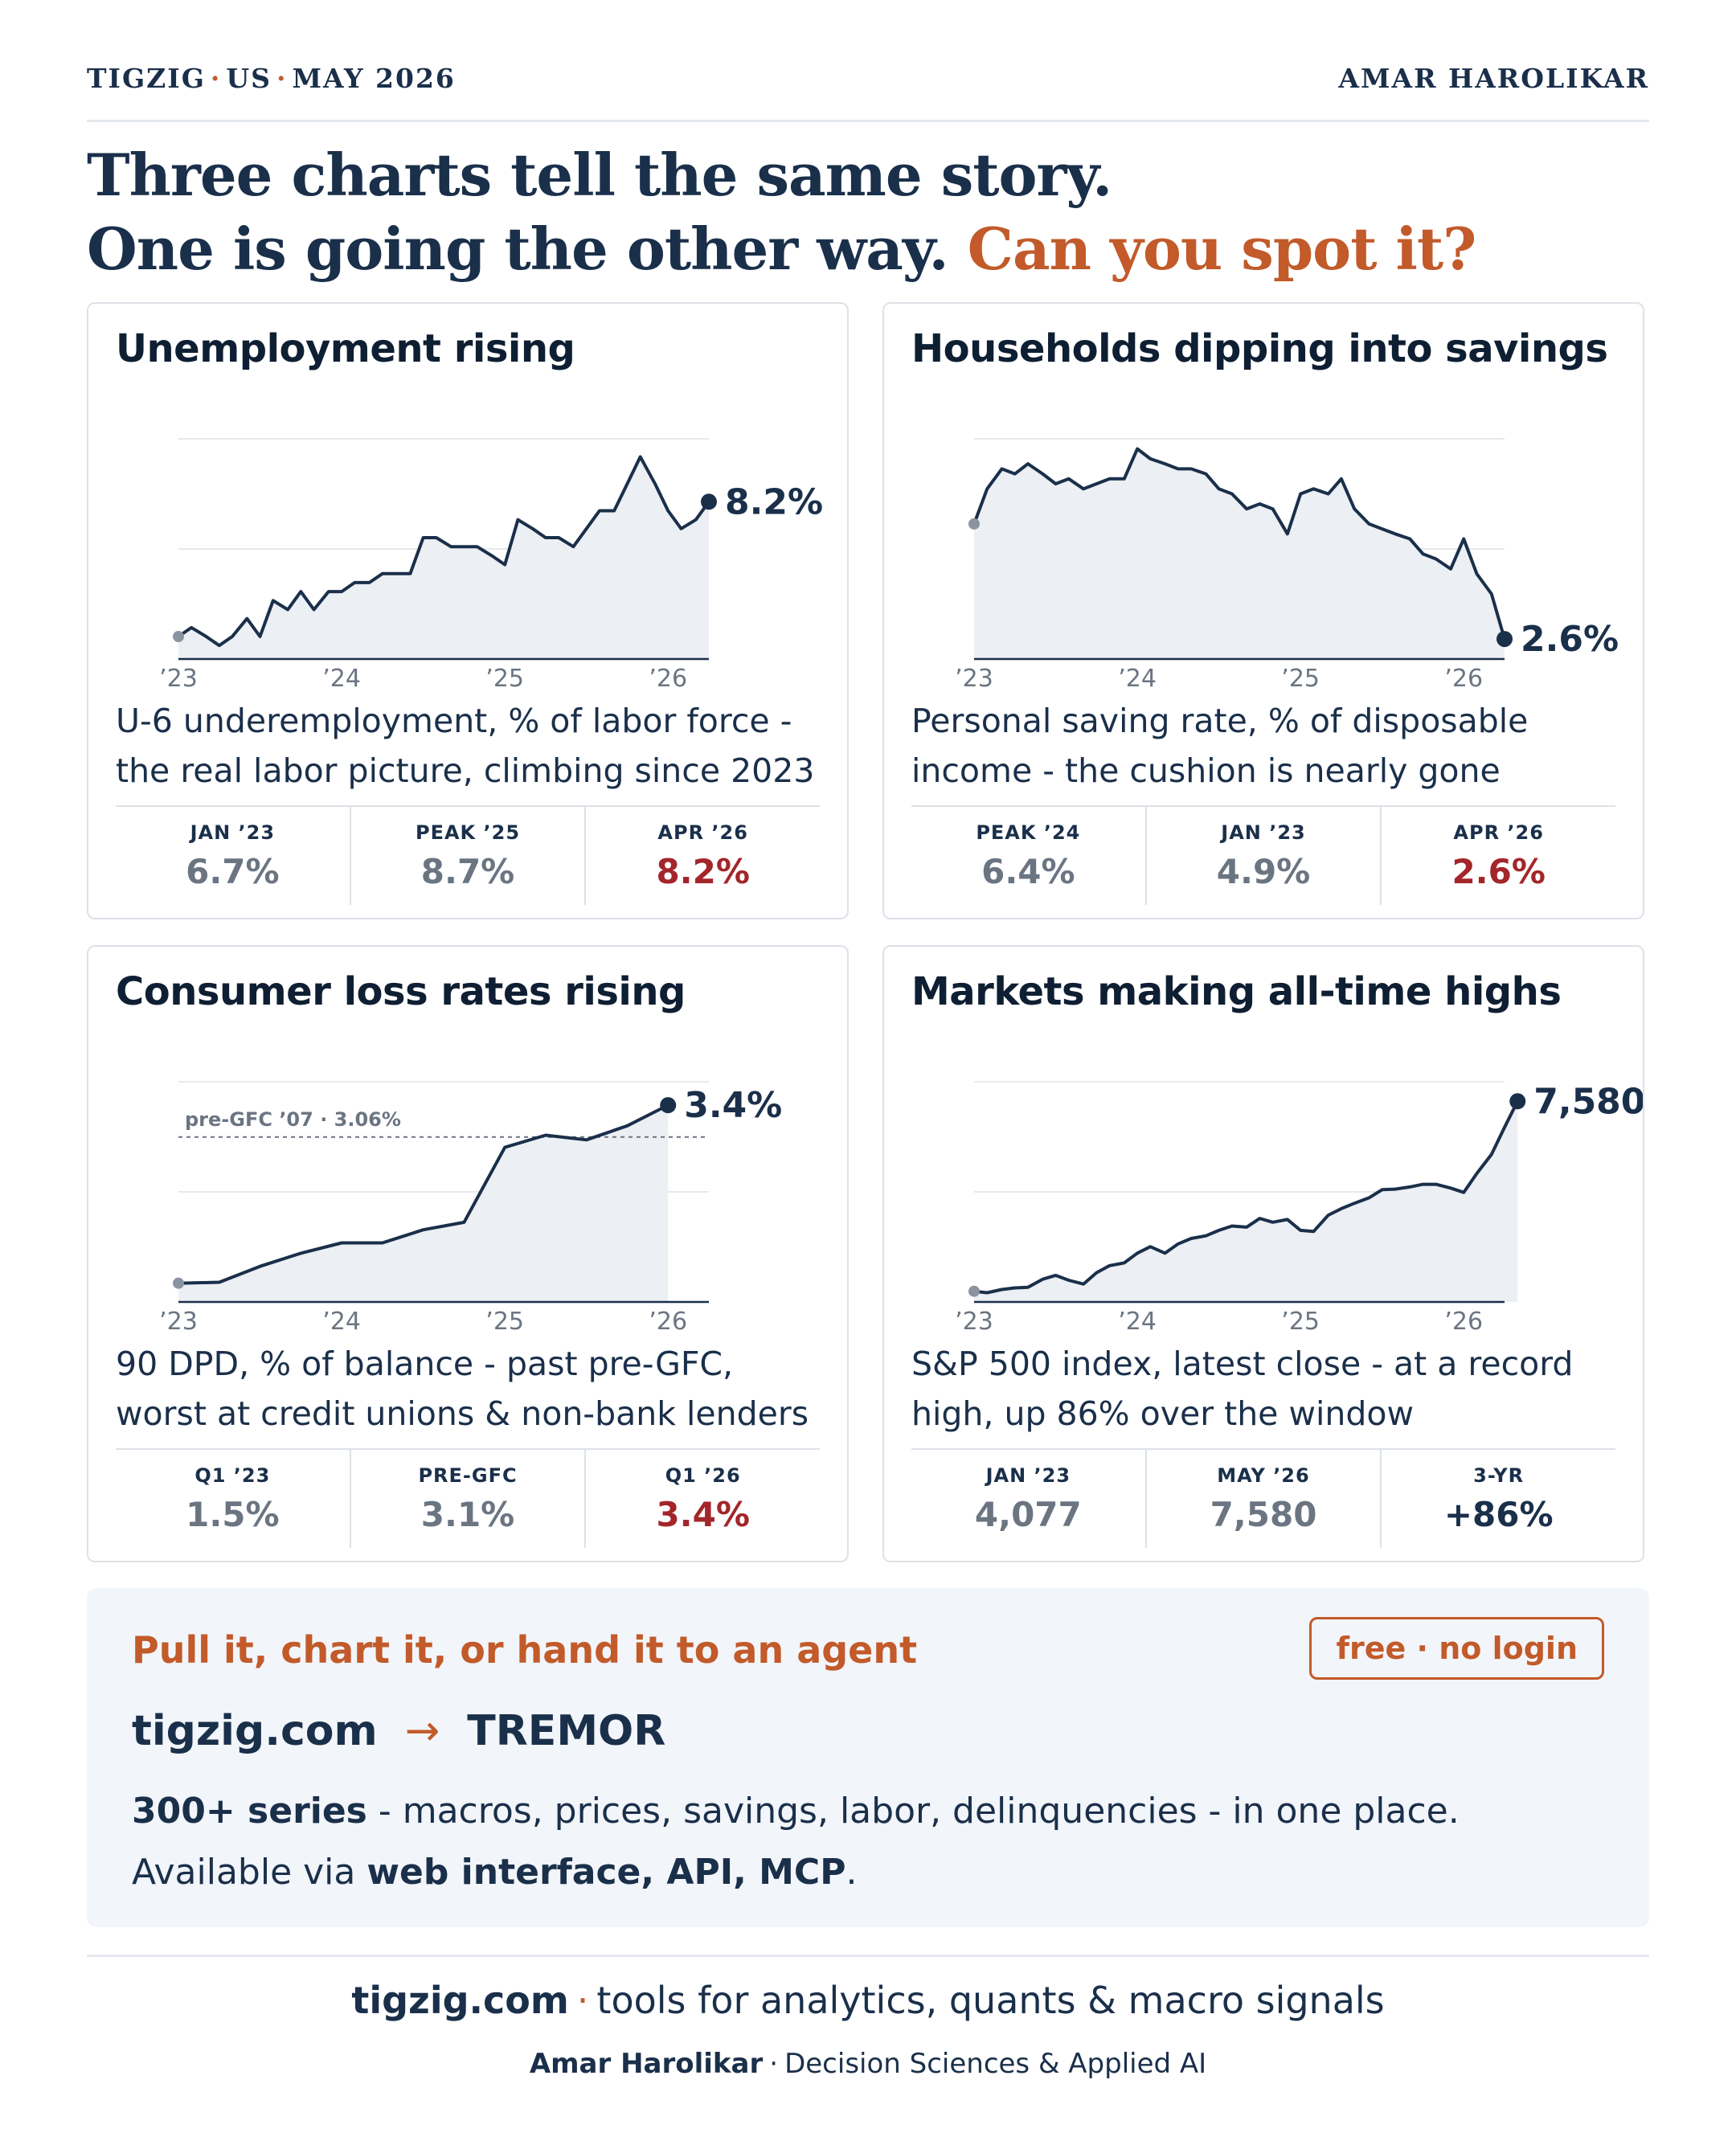 The height and width of the screenshot is (2141, 1736). Describe the element at coordinates (1263, 1475) in the screenshot. I see `stat-label: MAY ’26` at that location.